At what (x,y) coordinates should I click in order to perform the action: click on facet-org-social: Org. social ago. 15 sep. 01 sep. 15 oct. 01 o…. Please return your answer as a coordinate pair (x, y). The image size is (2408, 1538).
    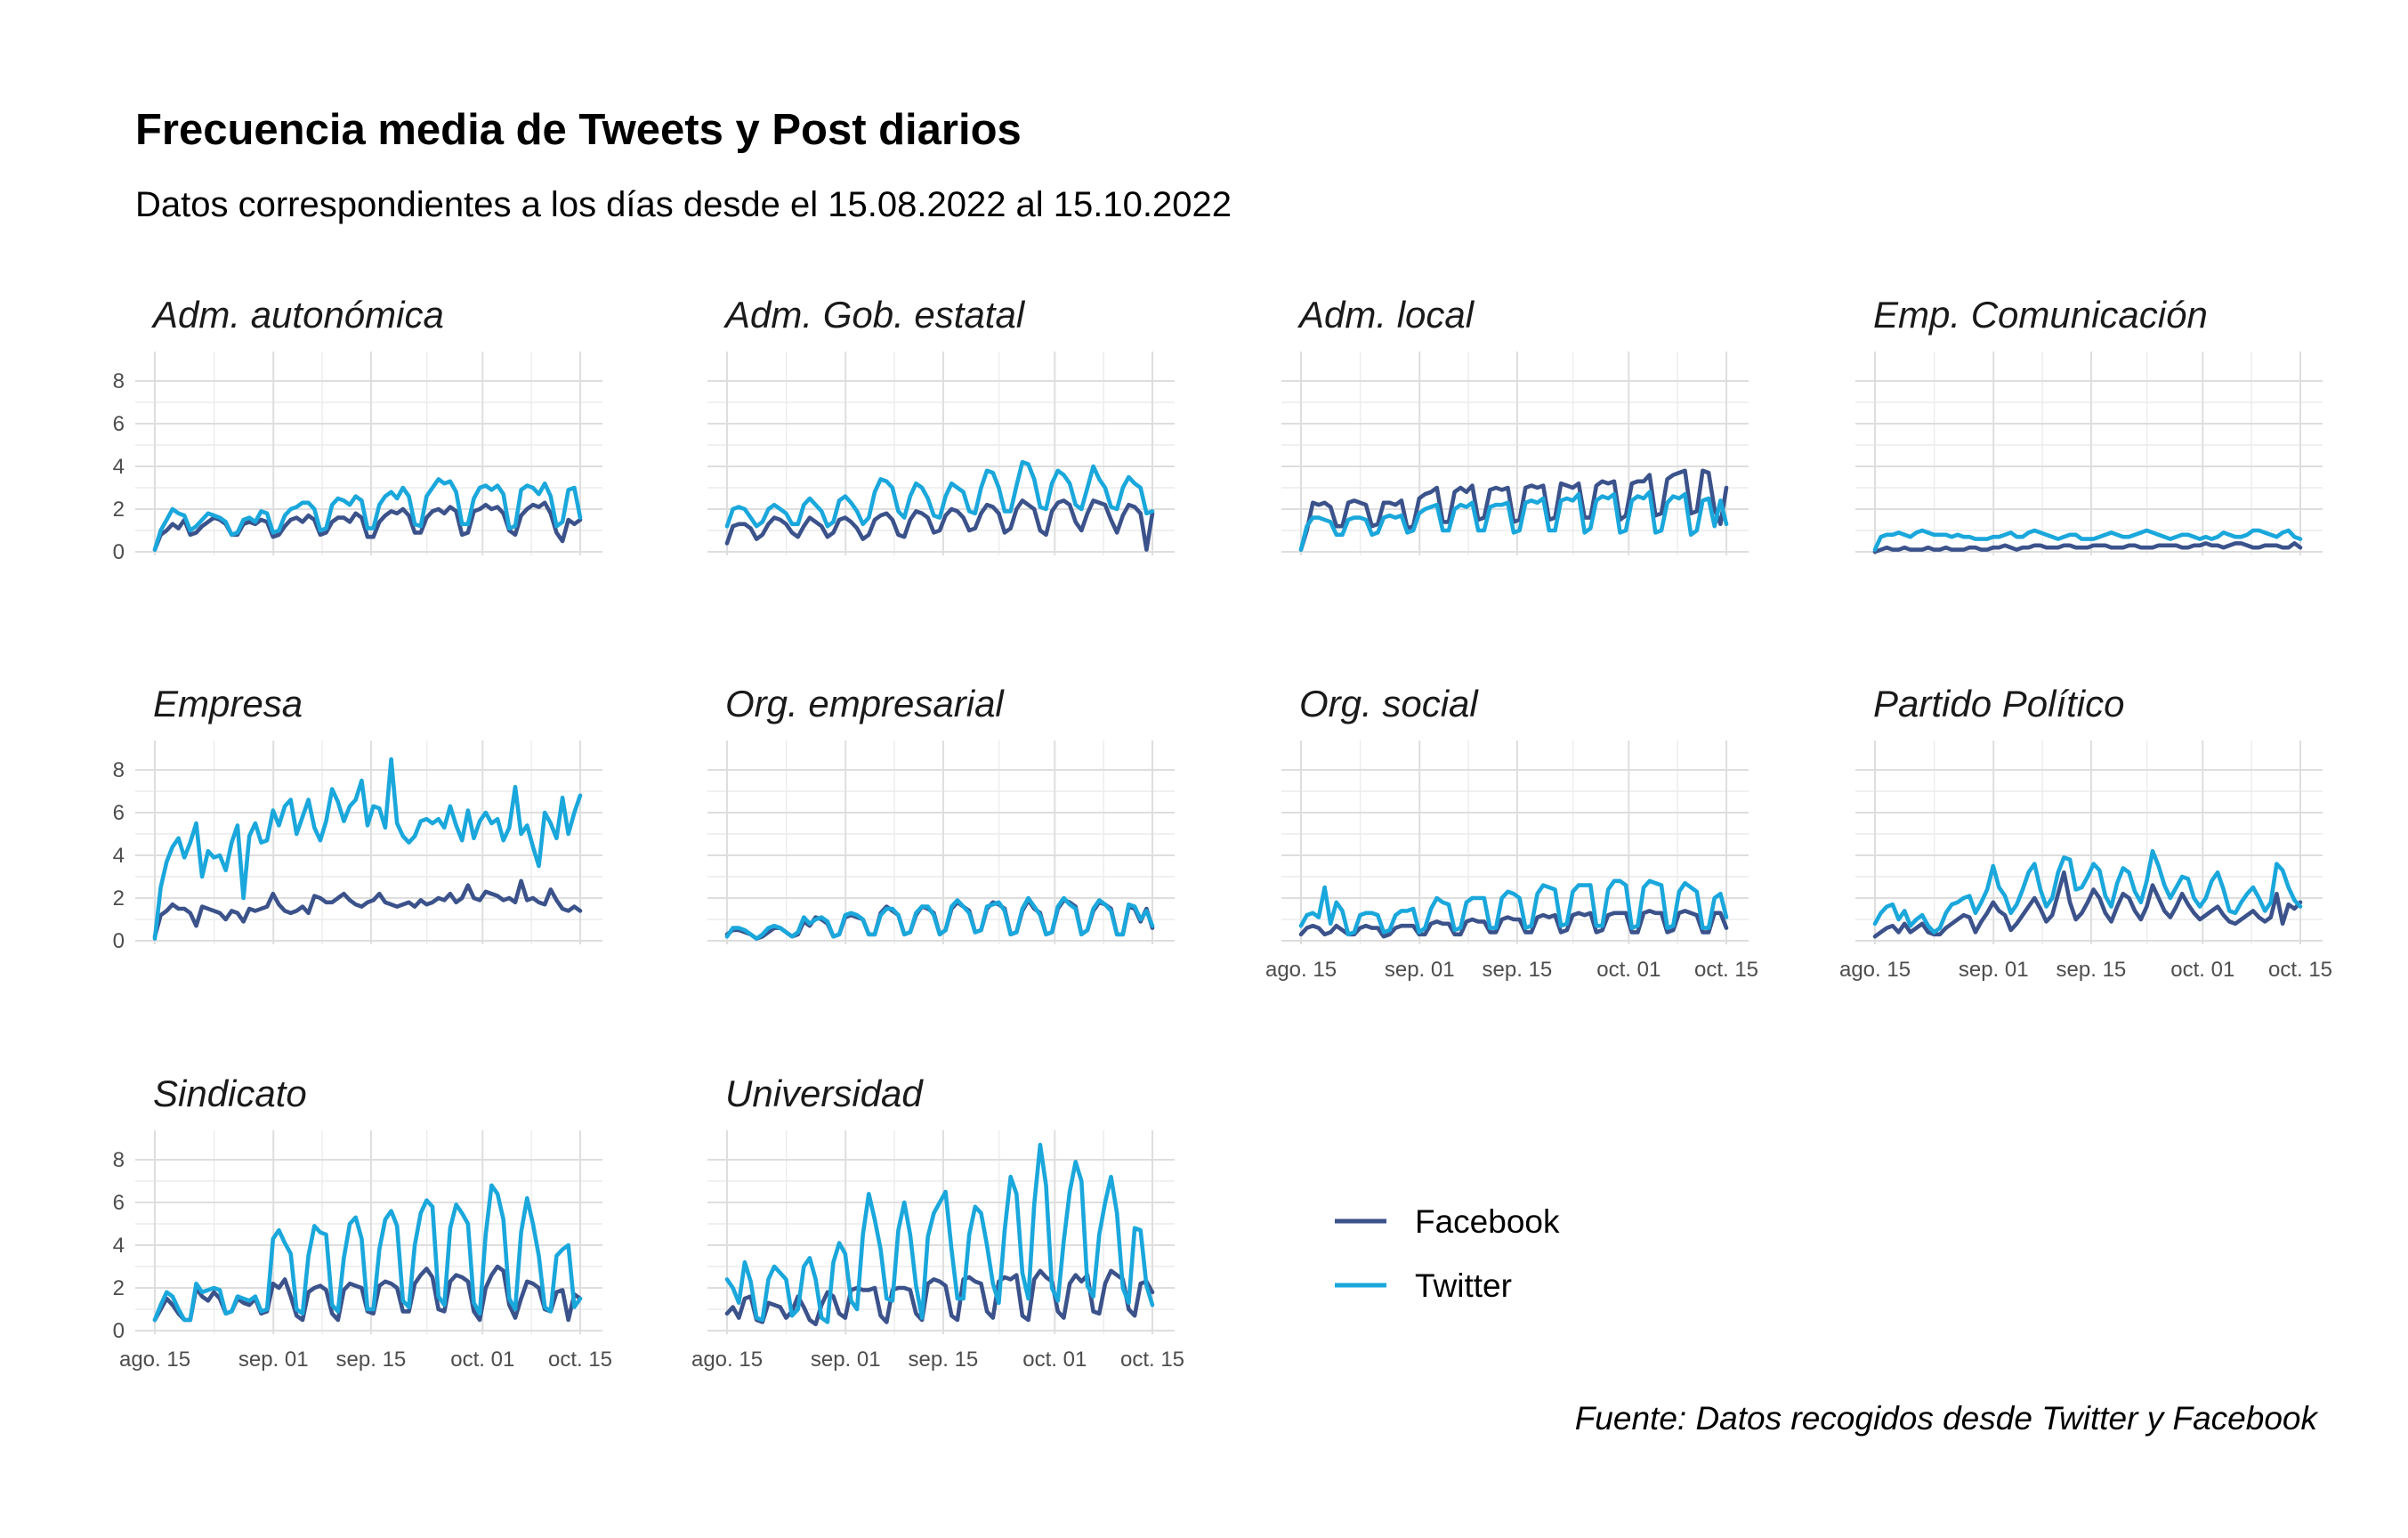
    Looking at the image, I should click on (1512, 832).